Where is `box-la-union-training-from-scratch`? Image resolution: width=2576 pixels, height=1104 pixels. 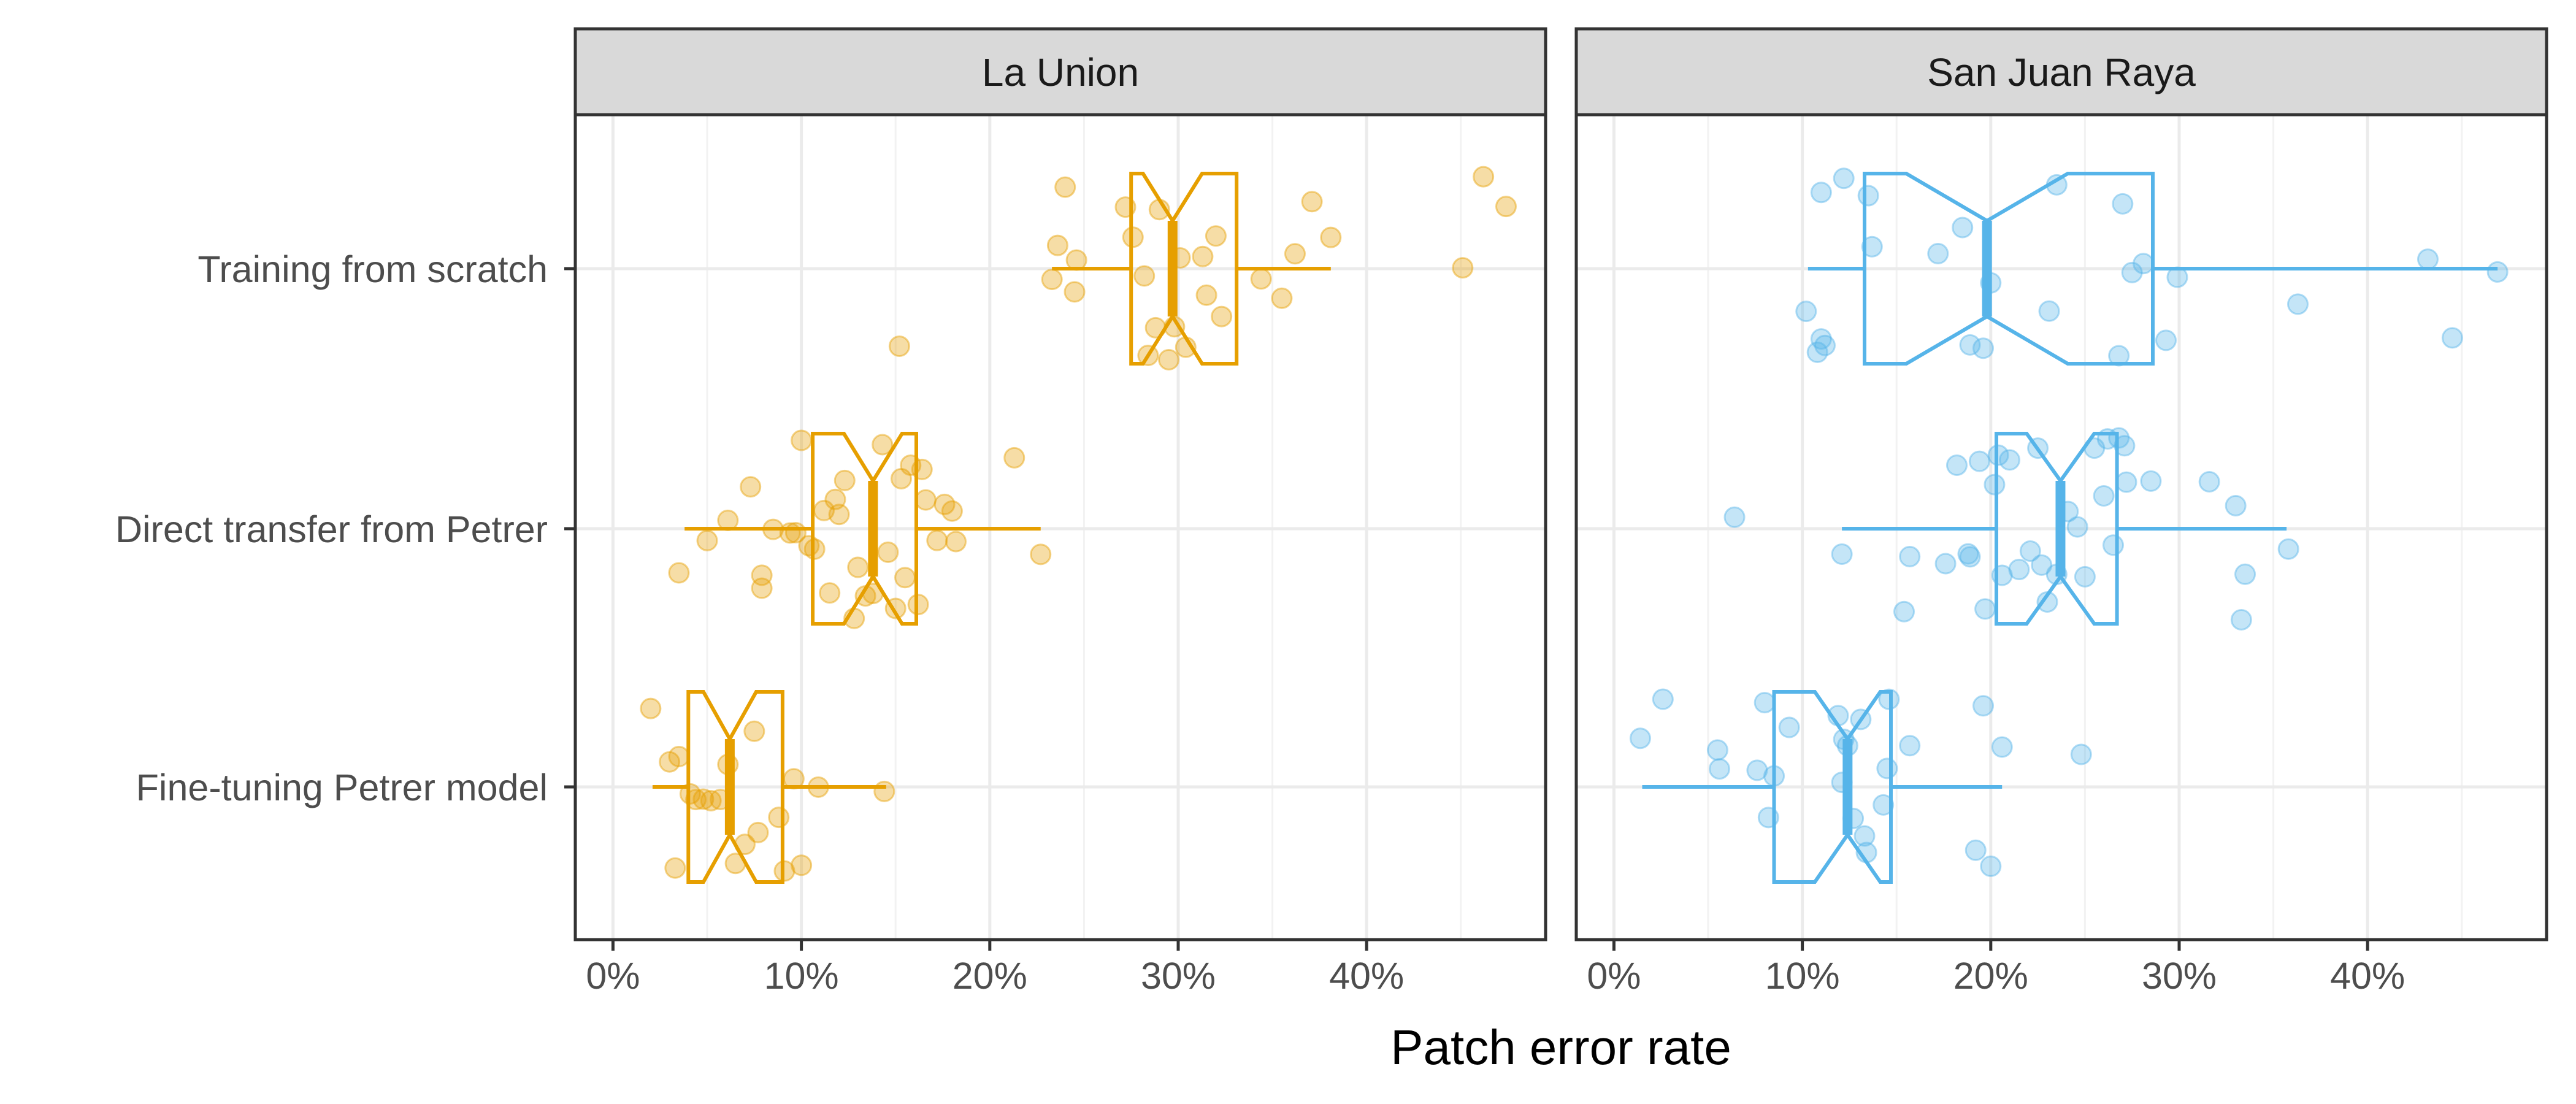
box-la-union-training-from-scratch is located at coordinates (1184, 269).